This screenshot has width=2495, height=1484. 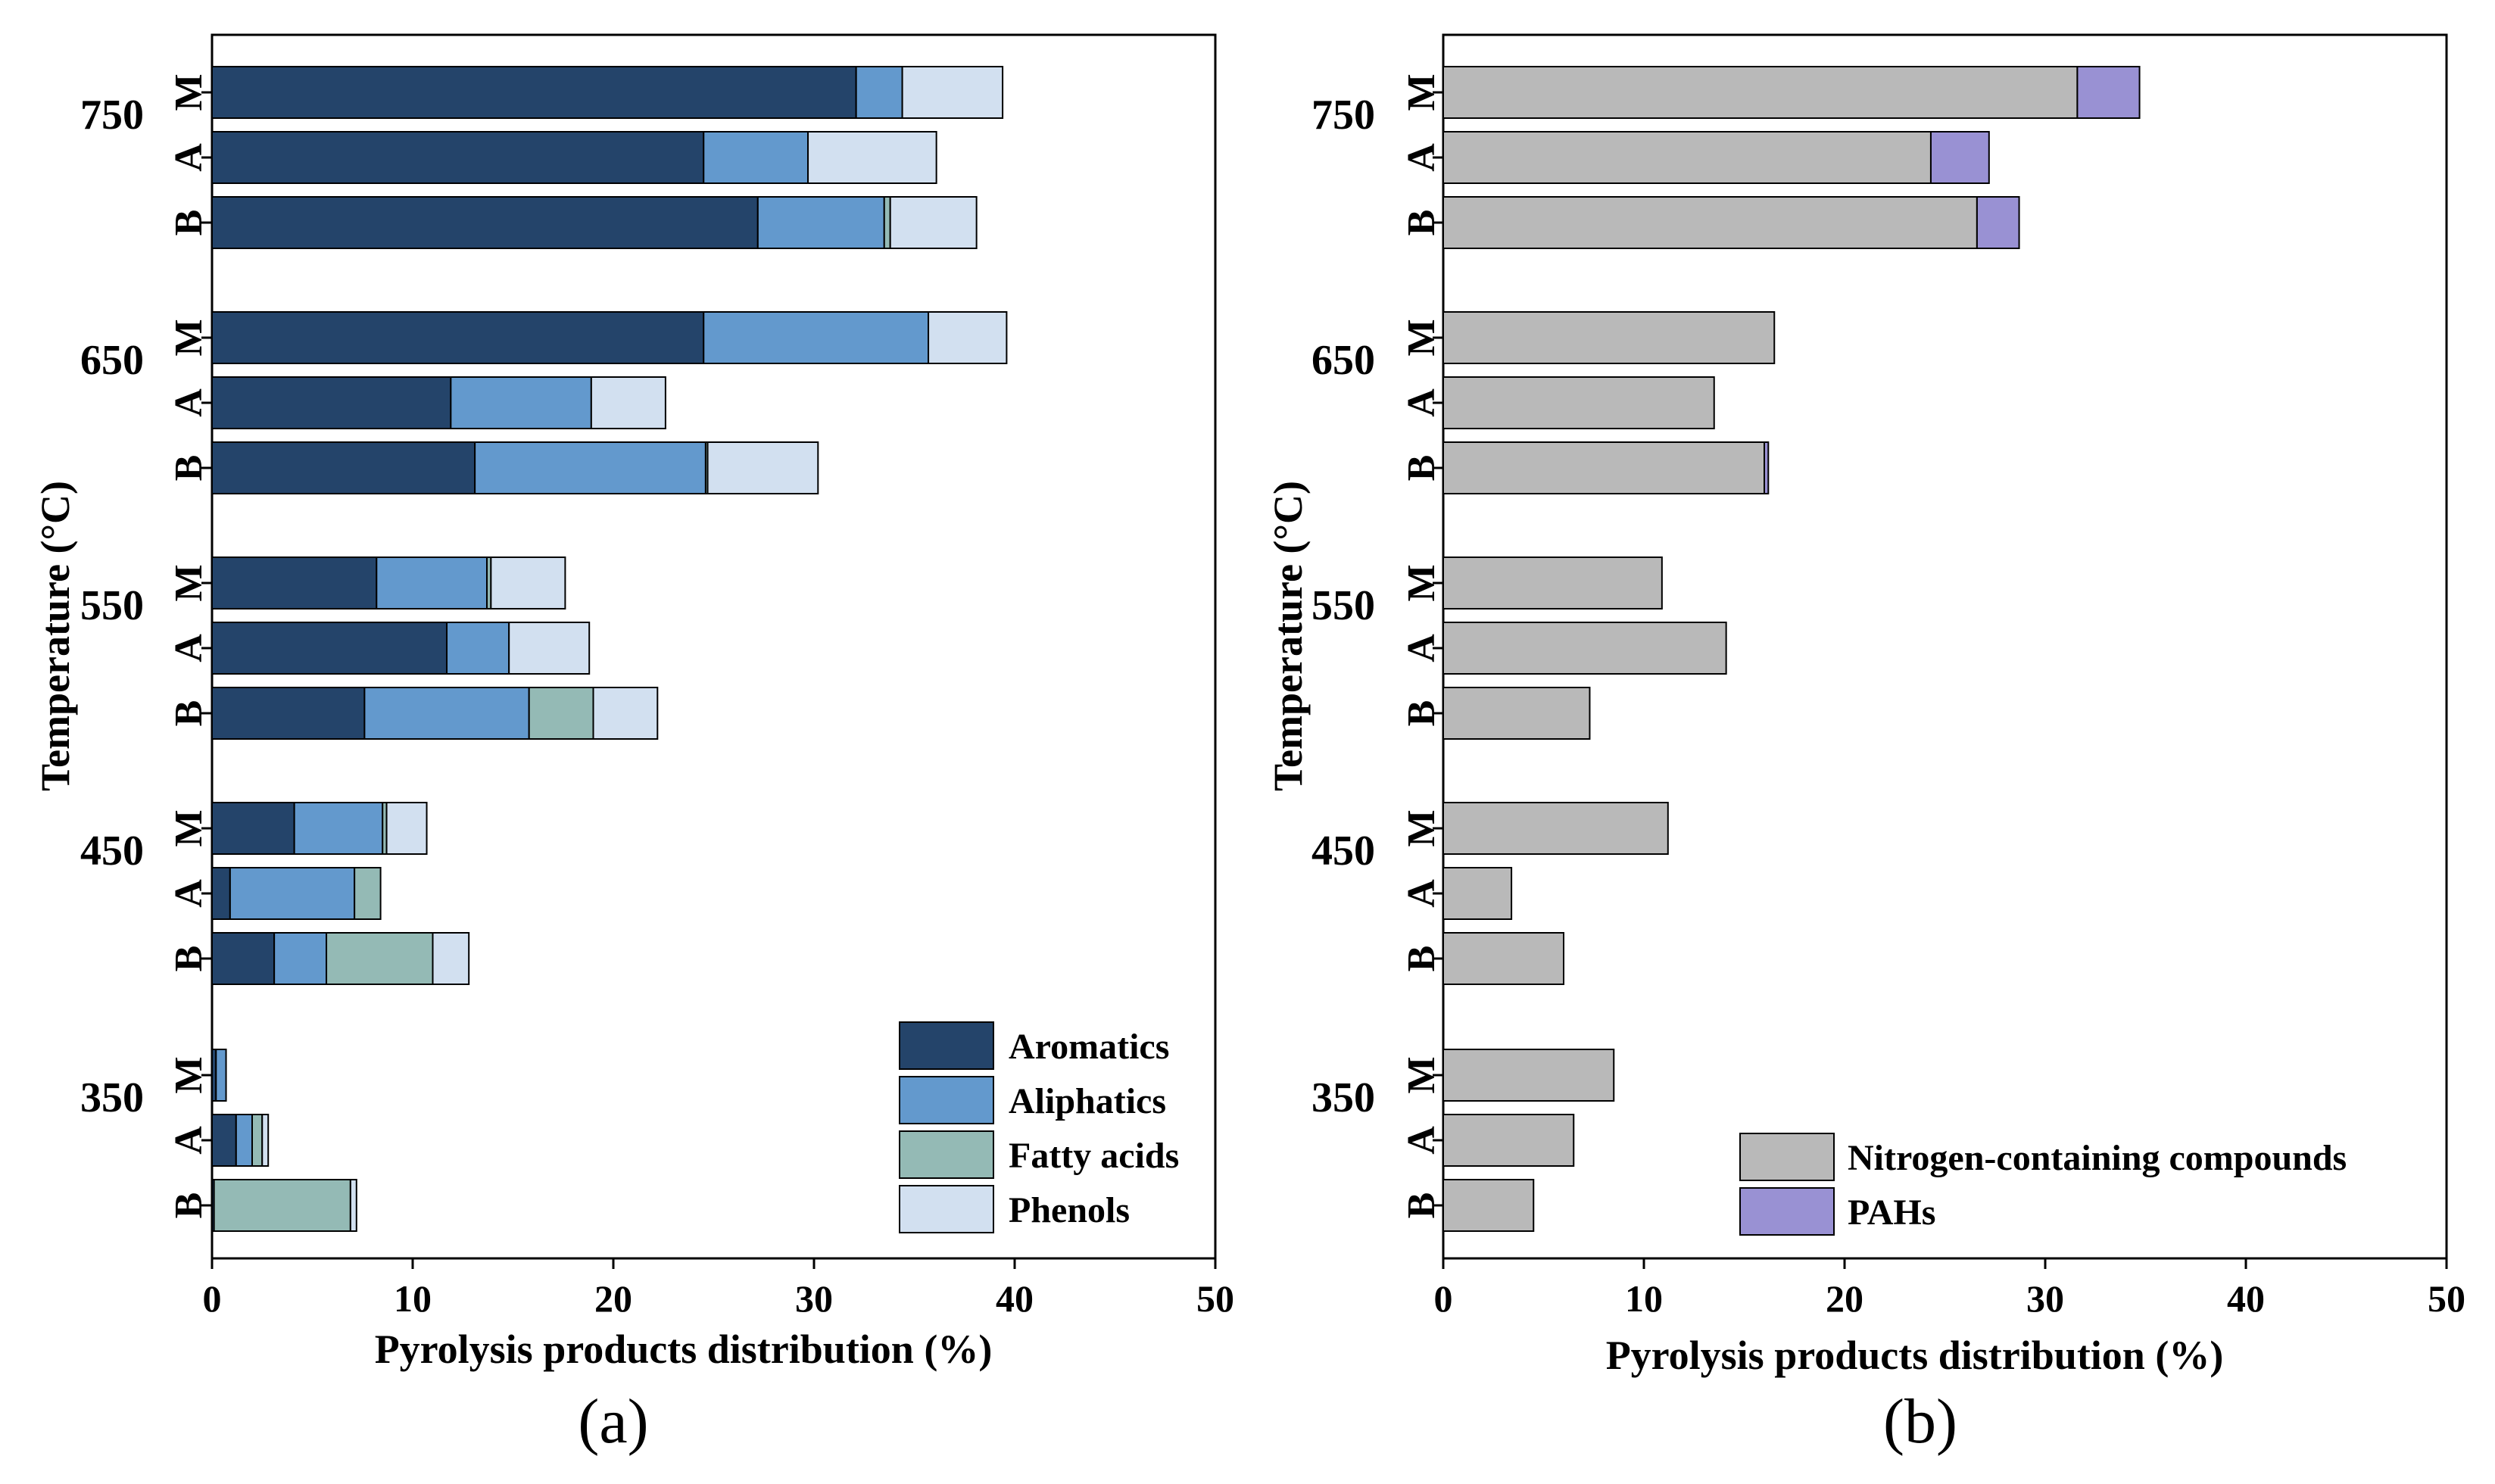 I want to click on temperature-label: 550, so click(x=1343, y=605).